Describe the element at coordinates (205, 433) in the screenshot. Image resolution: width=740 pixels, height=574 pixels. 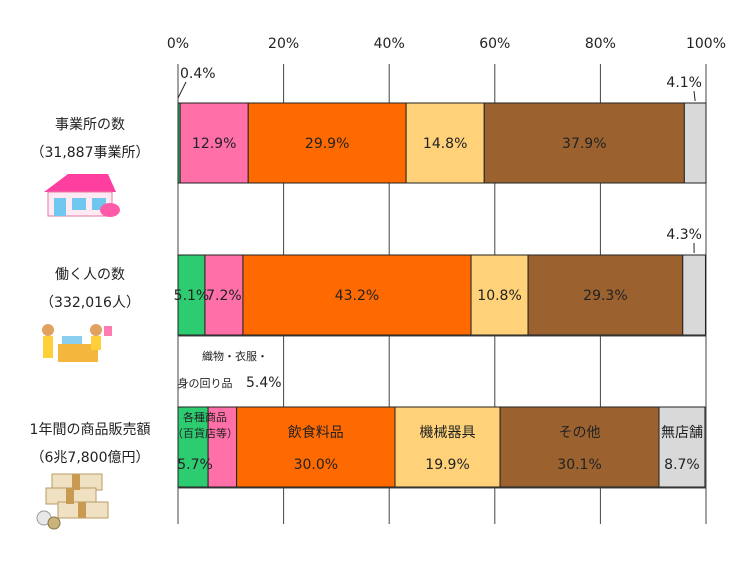
I see `segment-category-label: （百貨店等）` at that location.